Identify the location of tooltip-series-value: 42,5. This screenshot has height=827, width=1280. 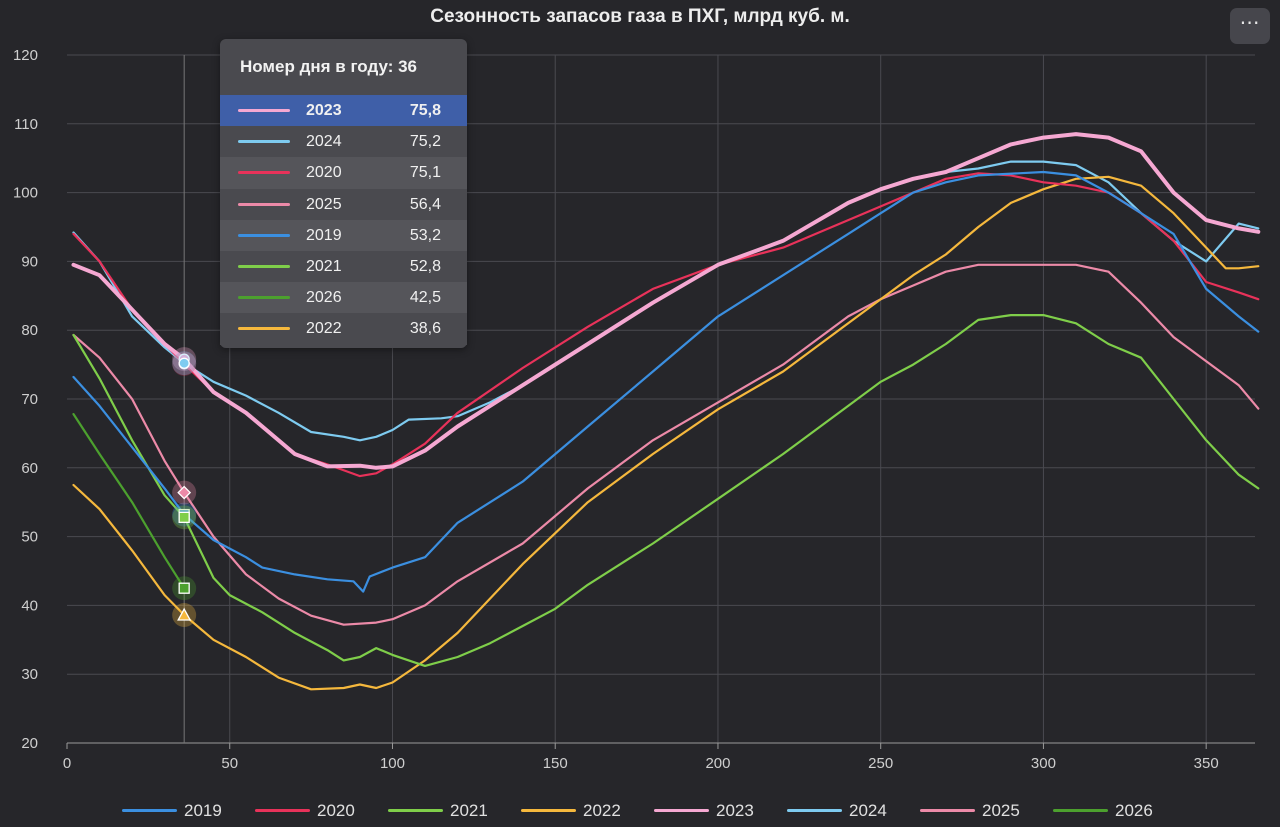
(425, 298).